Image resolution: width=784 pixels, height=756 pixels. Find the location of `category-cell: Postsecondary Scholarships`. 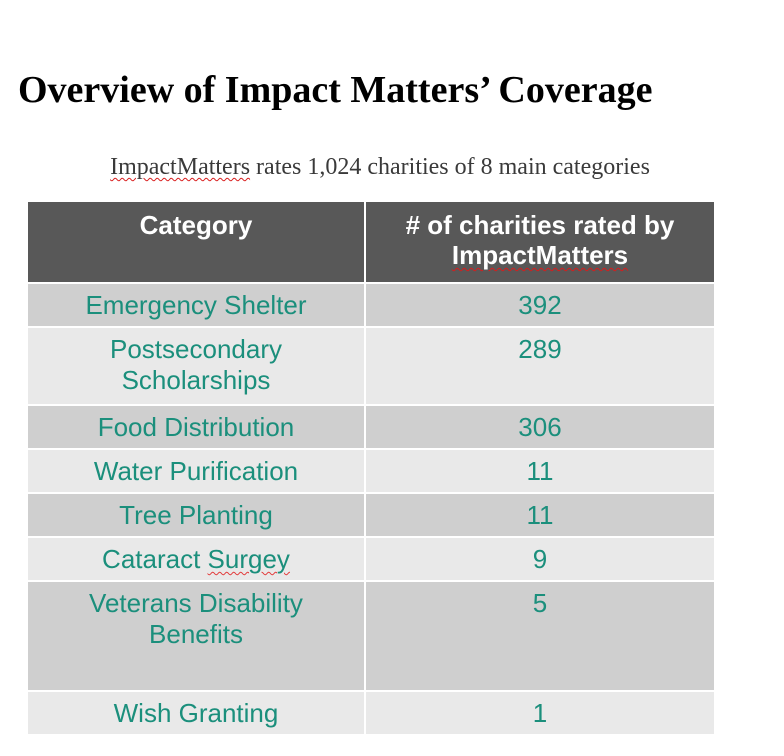

category-cell: Postsecondary Scholarships is located at coordinates (196, 366).